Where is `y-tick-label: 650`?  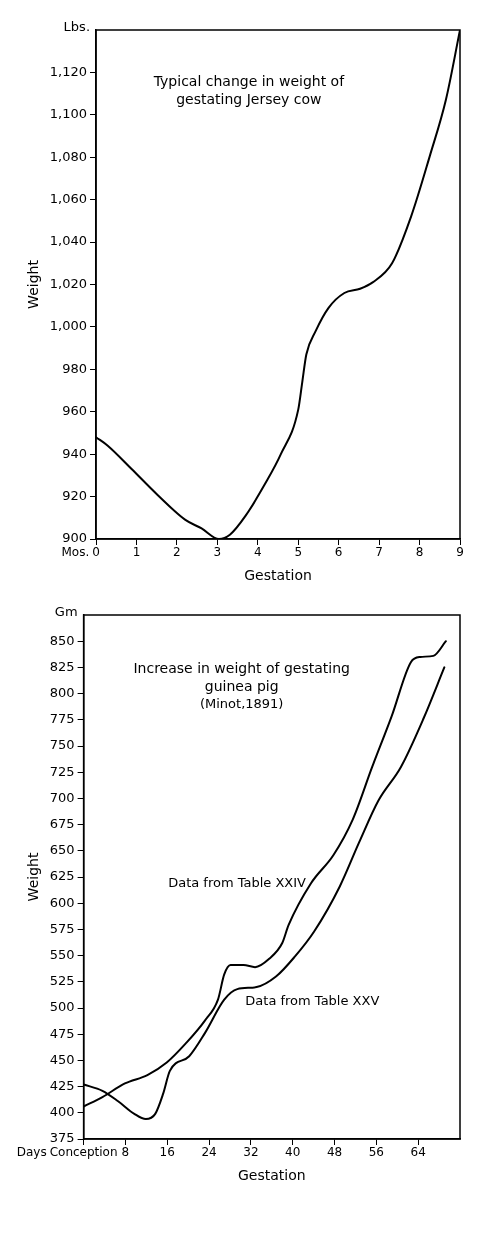
y-tick-label: 650 is located at coordinates (62, 850).